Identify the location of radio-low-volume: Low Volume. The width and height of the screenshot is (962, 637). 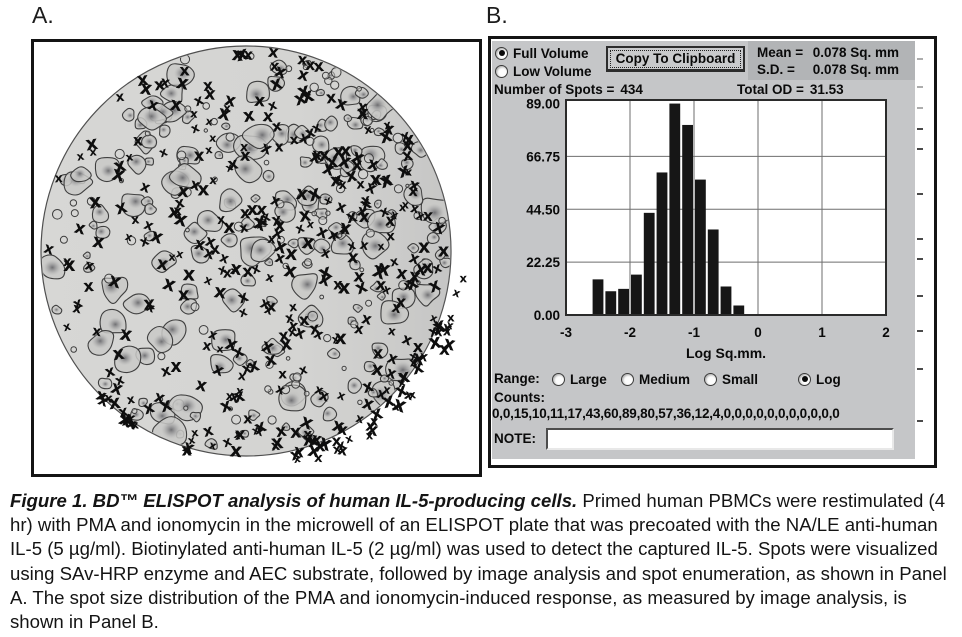
(543, 71).